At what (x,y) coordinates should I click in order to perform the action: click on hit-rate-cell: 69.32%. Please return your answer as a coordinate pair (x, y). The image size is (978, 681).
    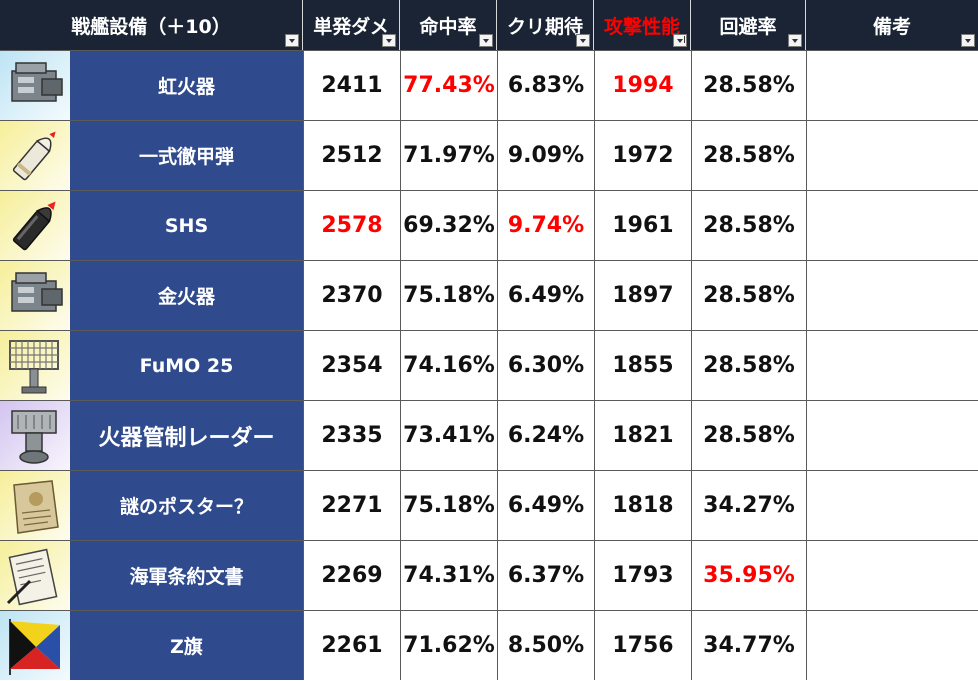
    Looking at the image, I should click on (448, 225).